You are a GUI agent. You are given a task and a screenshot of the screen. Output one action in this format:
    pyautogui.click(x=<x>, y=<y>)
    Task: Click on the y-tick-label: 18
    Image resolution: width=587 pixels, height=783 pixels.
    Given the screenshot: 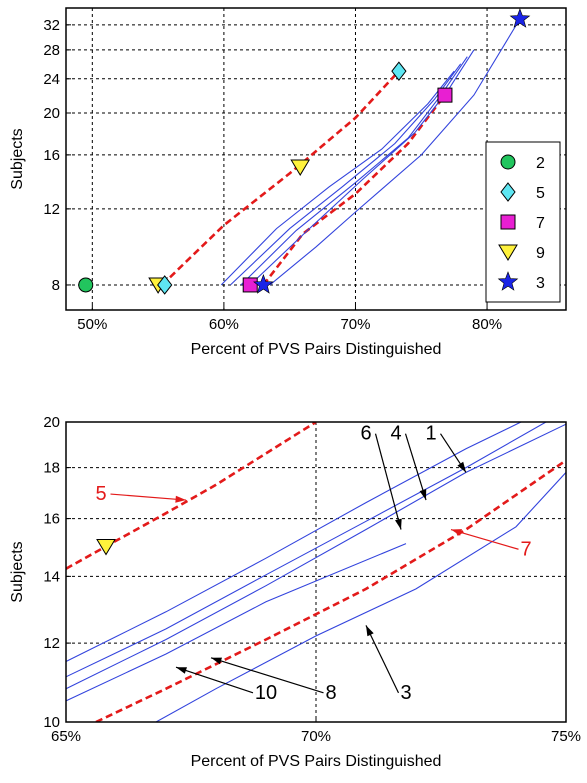 What is the action you would take?
    pyautogui.click(x=51, y=468)
    